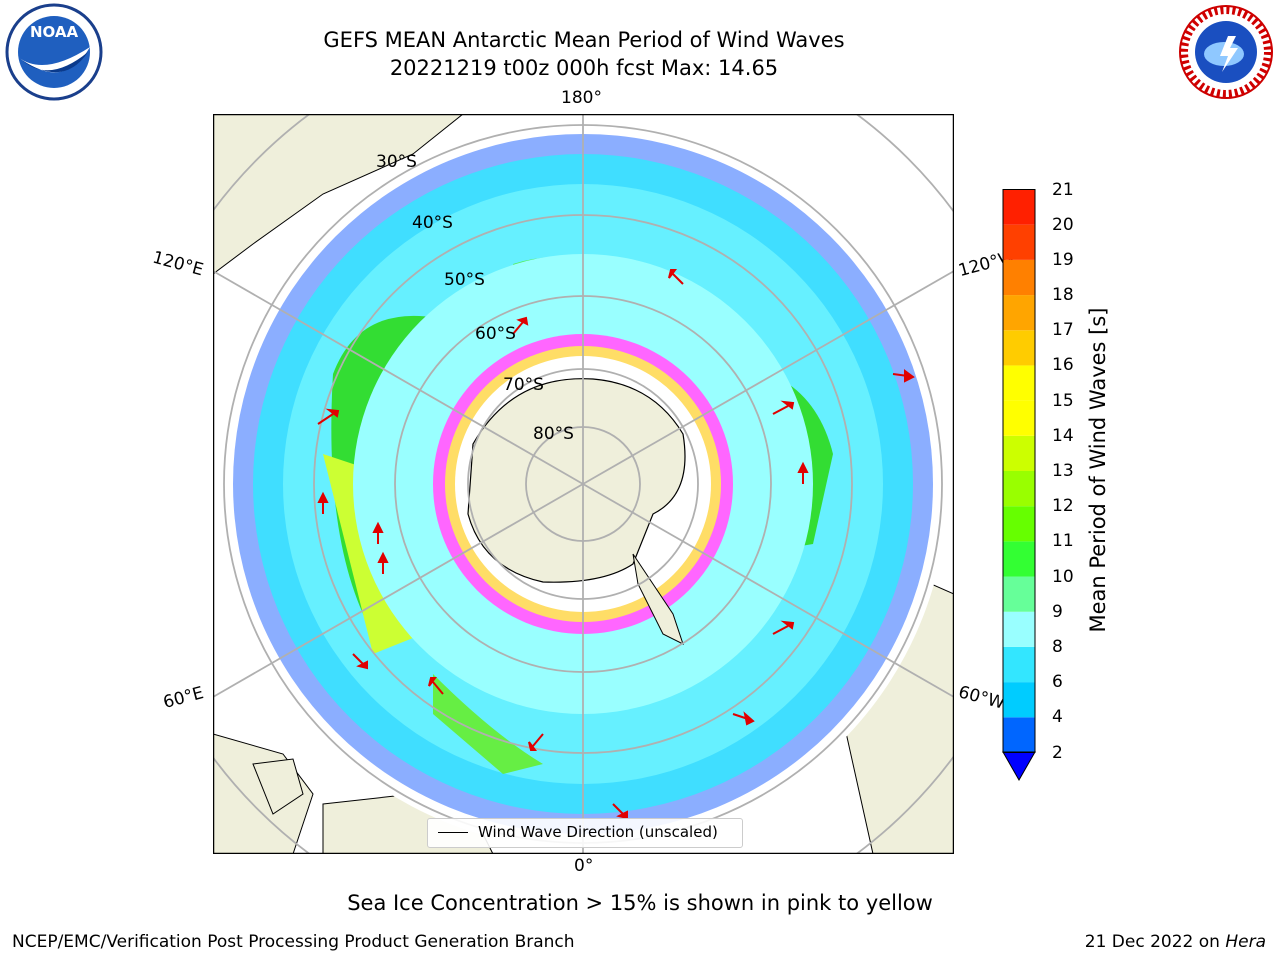 The height and width of the screenshot is (960, 1280). Describe the element at coordinates (584, 866) in the screenshot. I see `lon-label-0: 0°` at that location.